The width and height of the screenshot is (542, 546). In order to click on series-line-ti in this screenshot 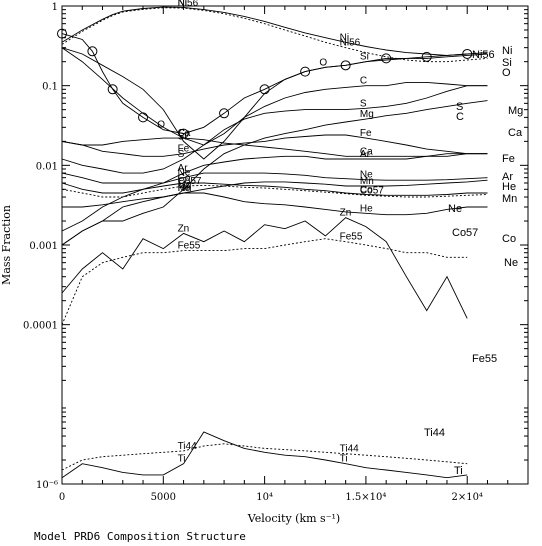, I will do `click(264, 455)`.